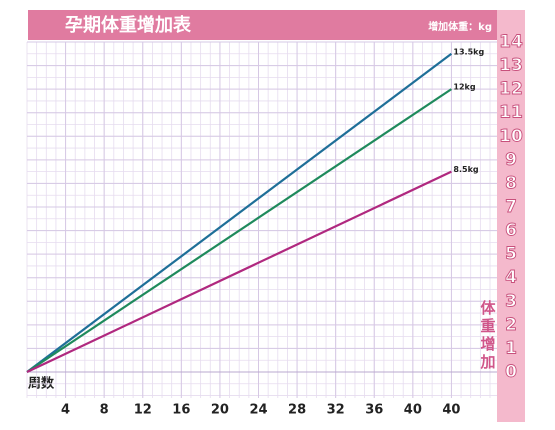 Image resolution: width=555 pixels, height=430 pixels. Describe the element at coordinates (276, 25) in the screenshot. I see `title-band` at that location.